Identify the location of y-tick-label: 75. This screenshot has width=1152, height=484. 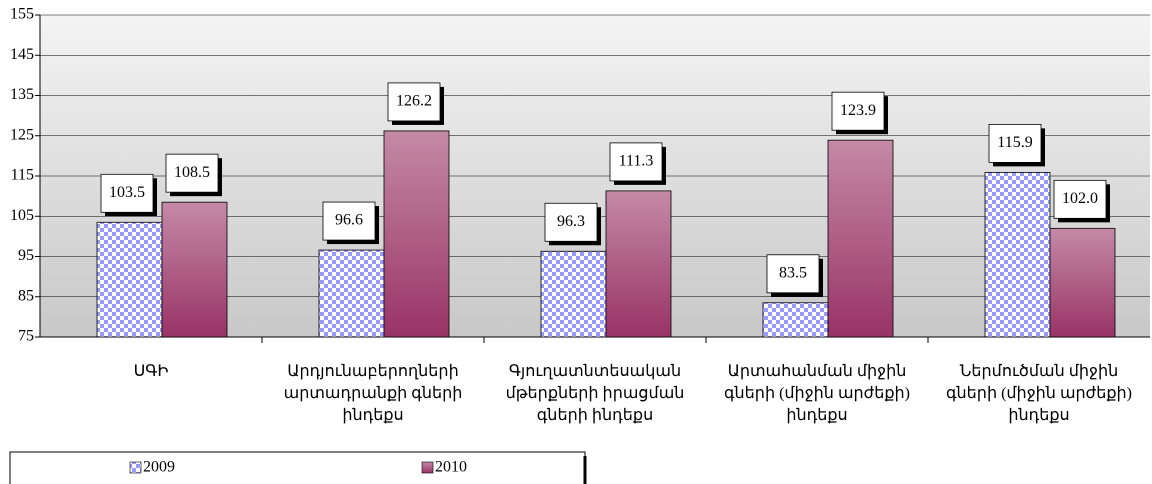
(26, 336).